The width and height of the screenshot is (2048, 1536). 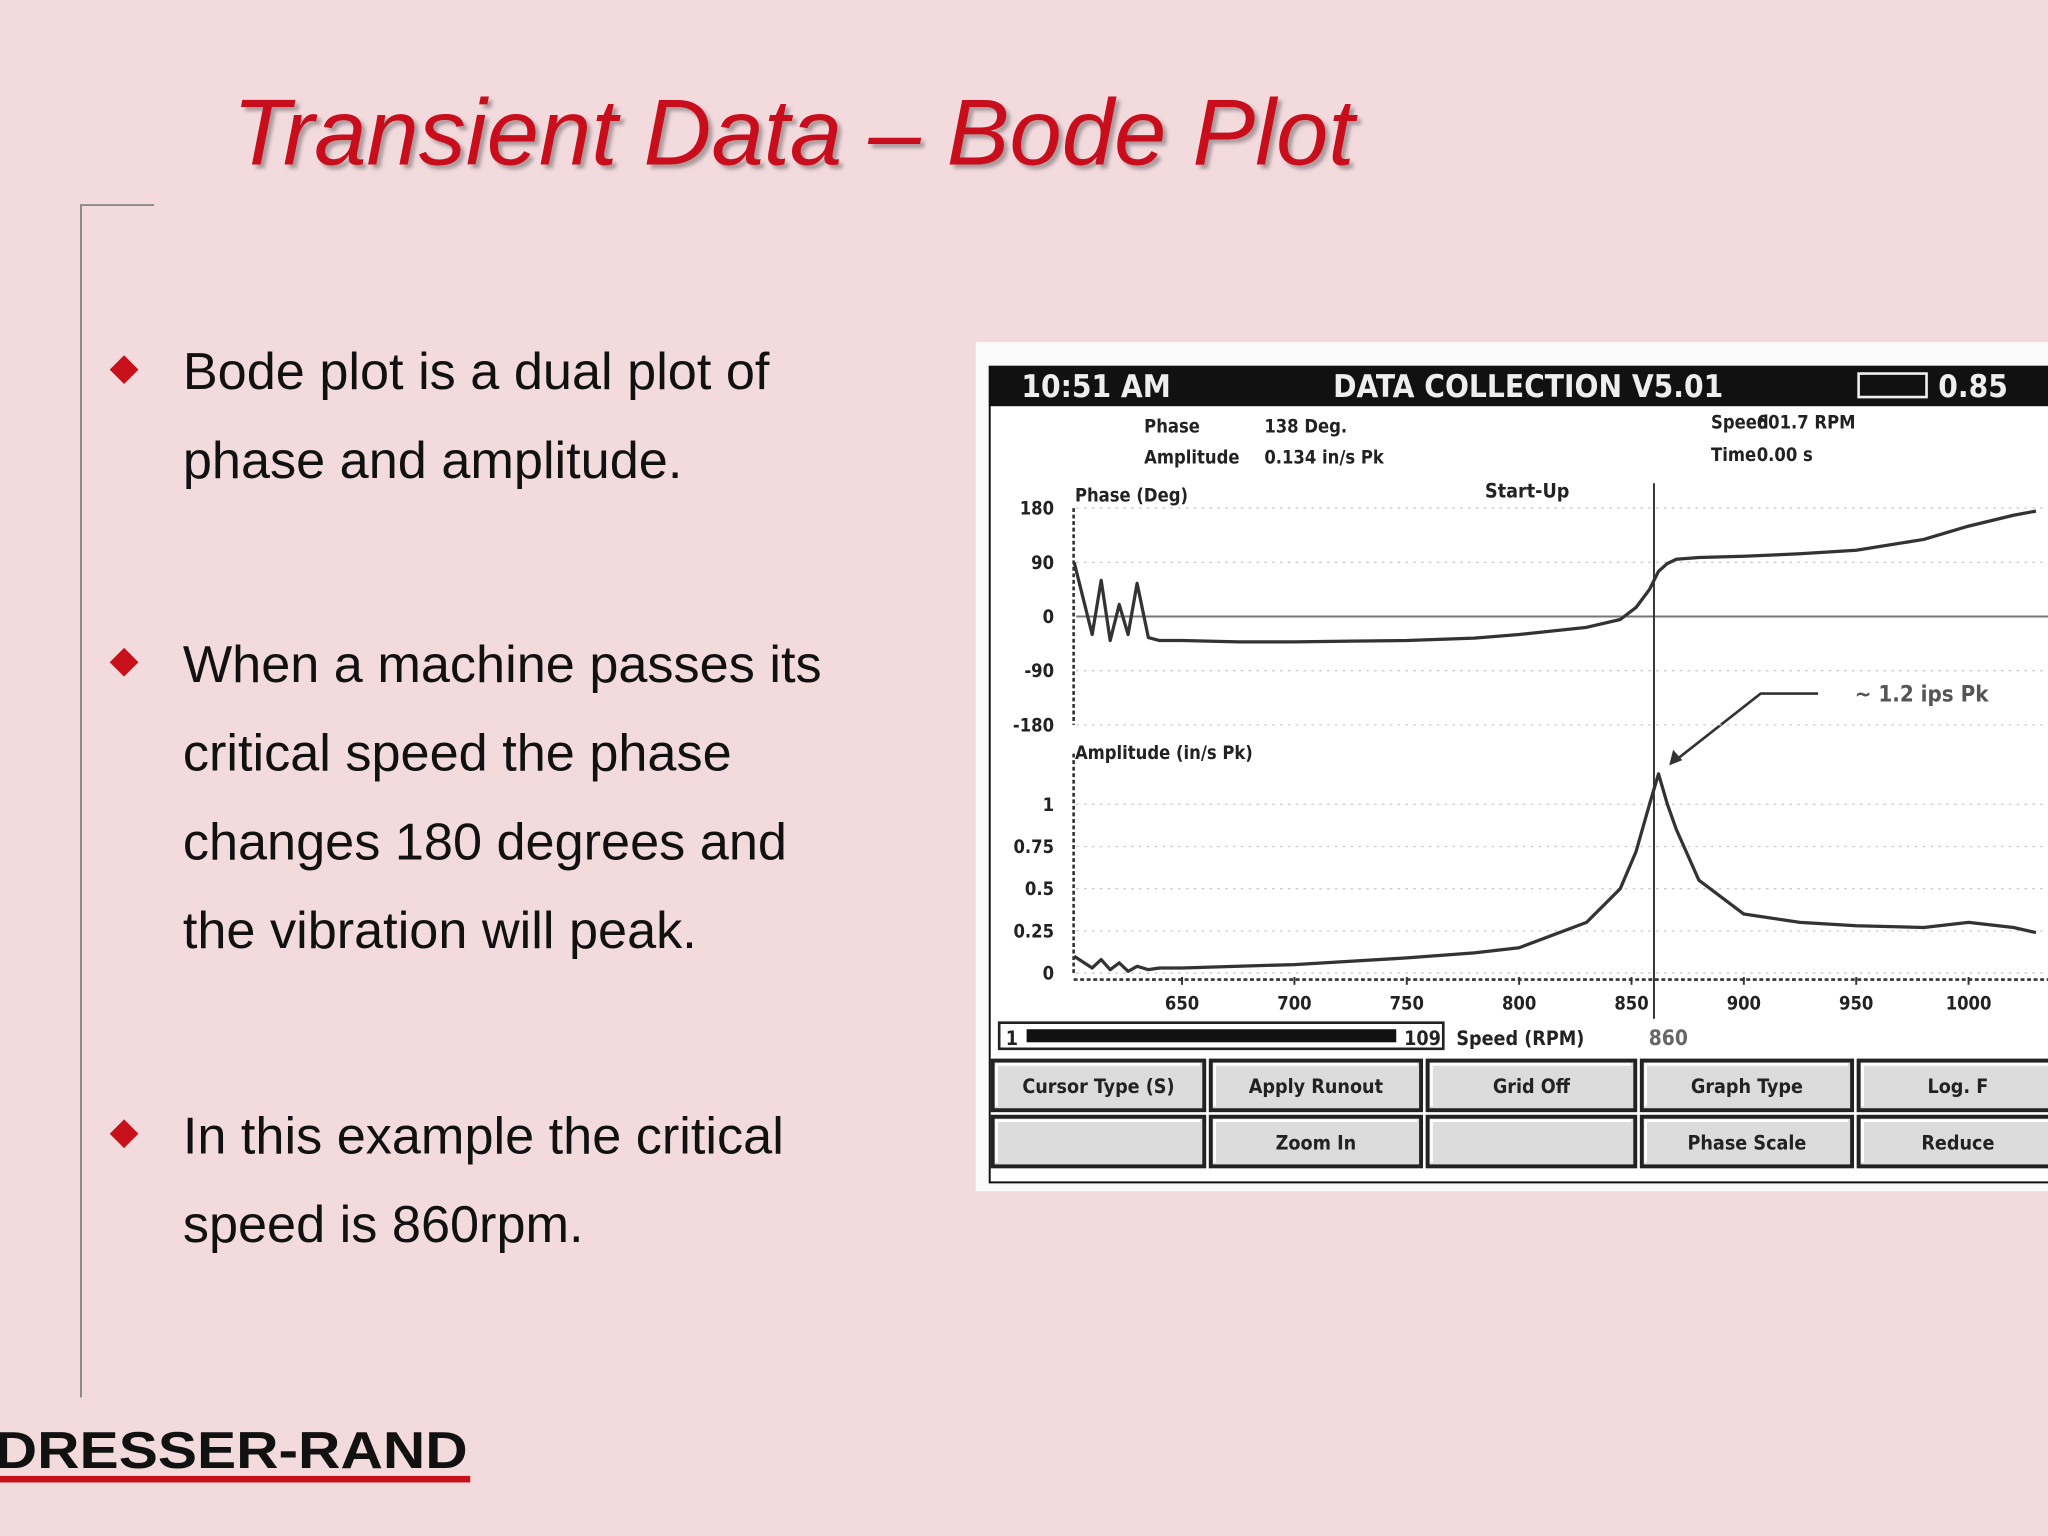 What do you see at coordinates (1957, 1142) in the screenshot?
I see `softkey-label: Reduce` at bounding box center [1957, 1142].